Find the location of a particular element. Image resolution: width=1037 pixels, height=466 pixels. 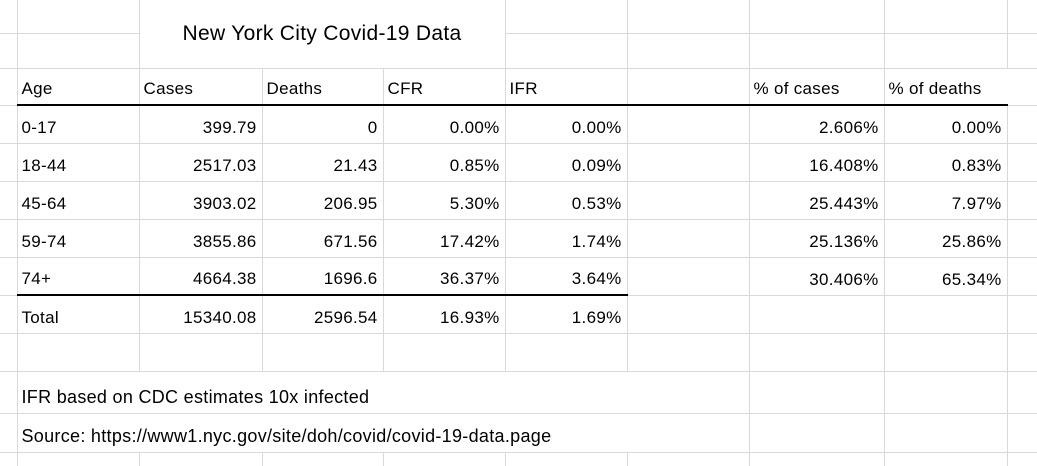

age-cell: 59-74 is located at coordinates (78, 238).